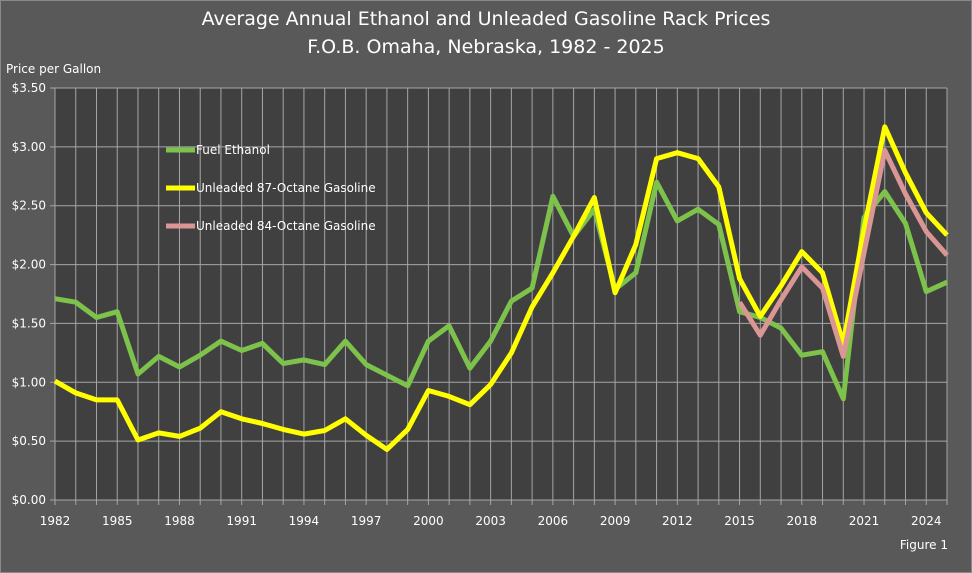  I want to click on y-tick-label: $0.50, so click(29, 441).